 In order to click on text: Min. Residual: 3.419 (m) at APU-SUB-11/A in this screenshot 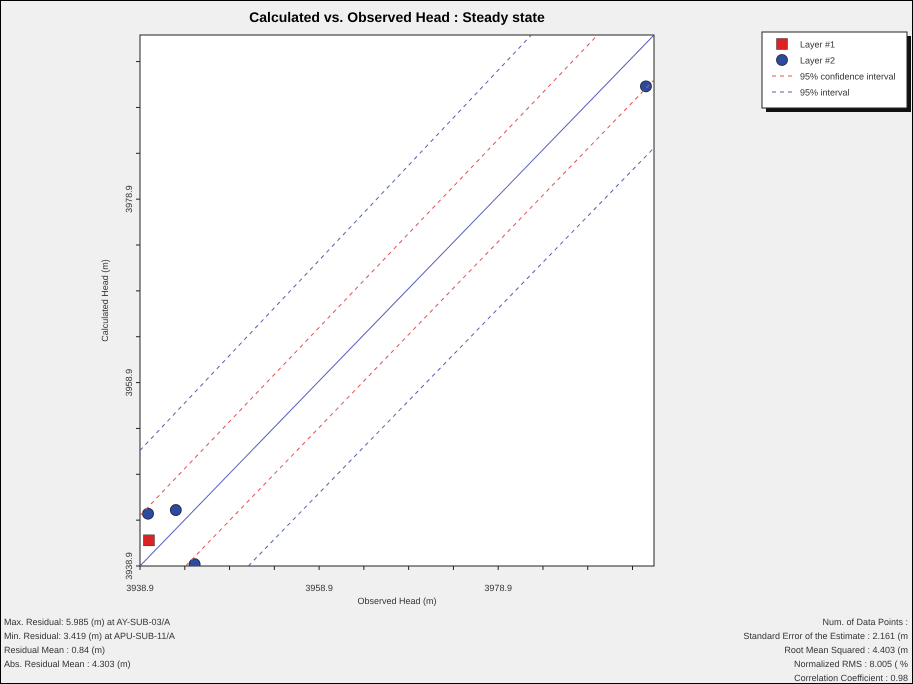, I will do `click(89, 636)`.